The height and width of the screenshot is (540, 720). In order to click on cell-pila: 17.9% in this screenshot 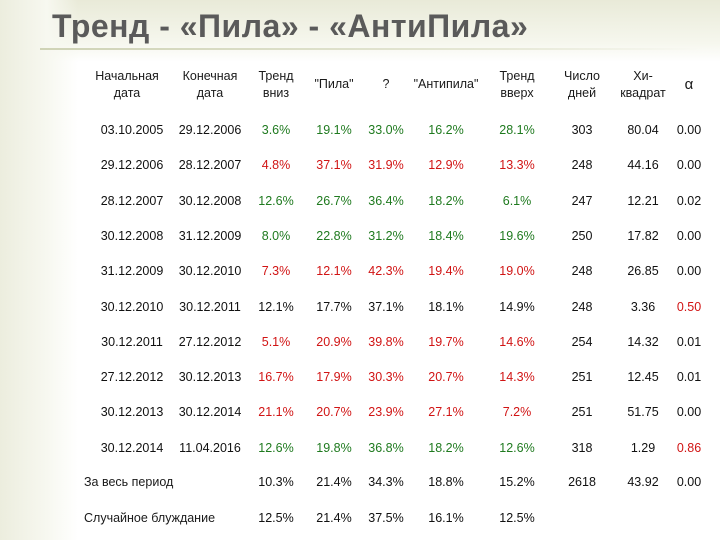, I will do `click(334, 377)`.